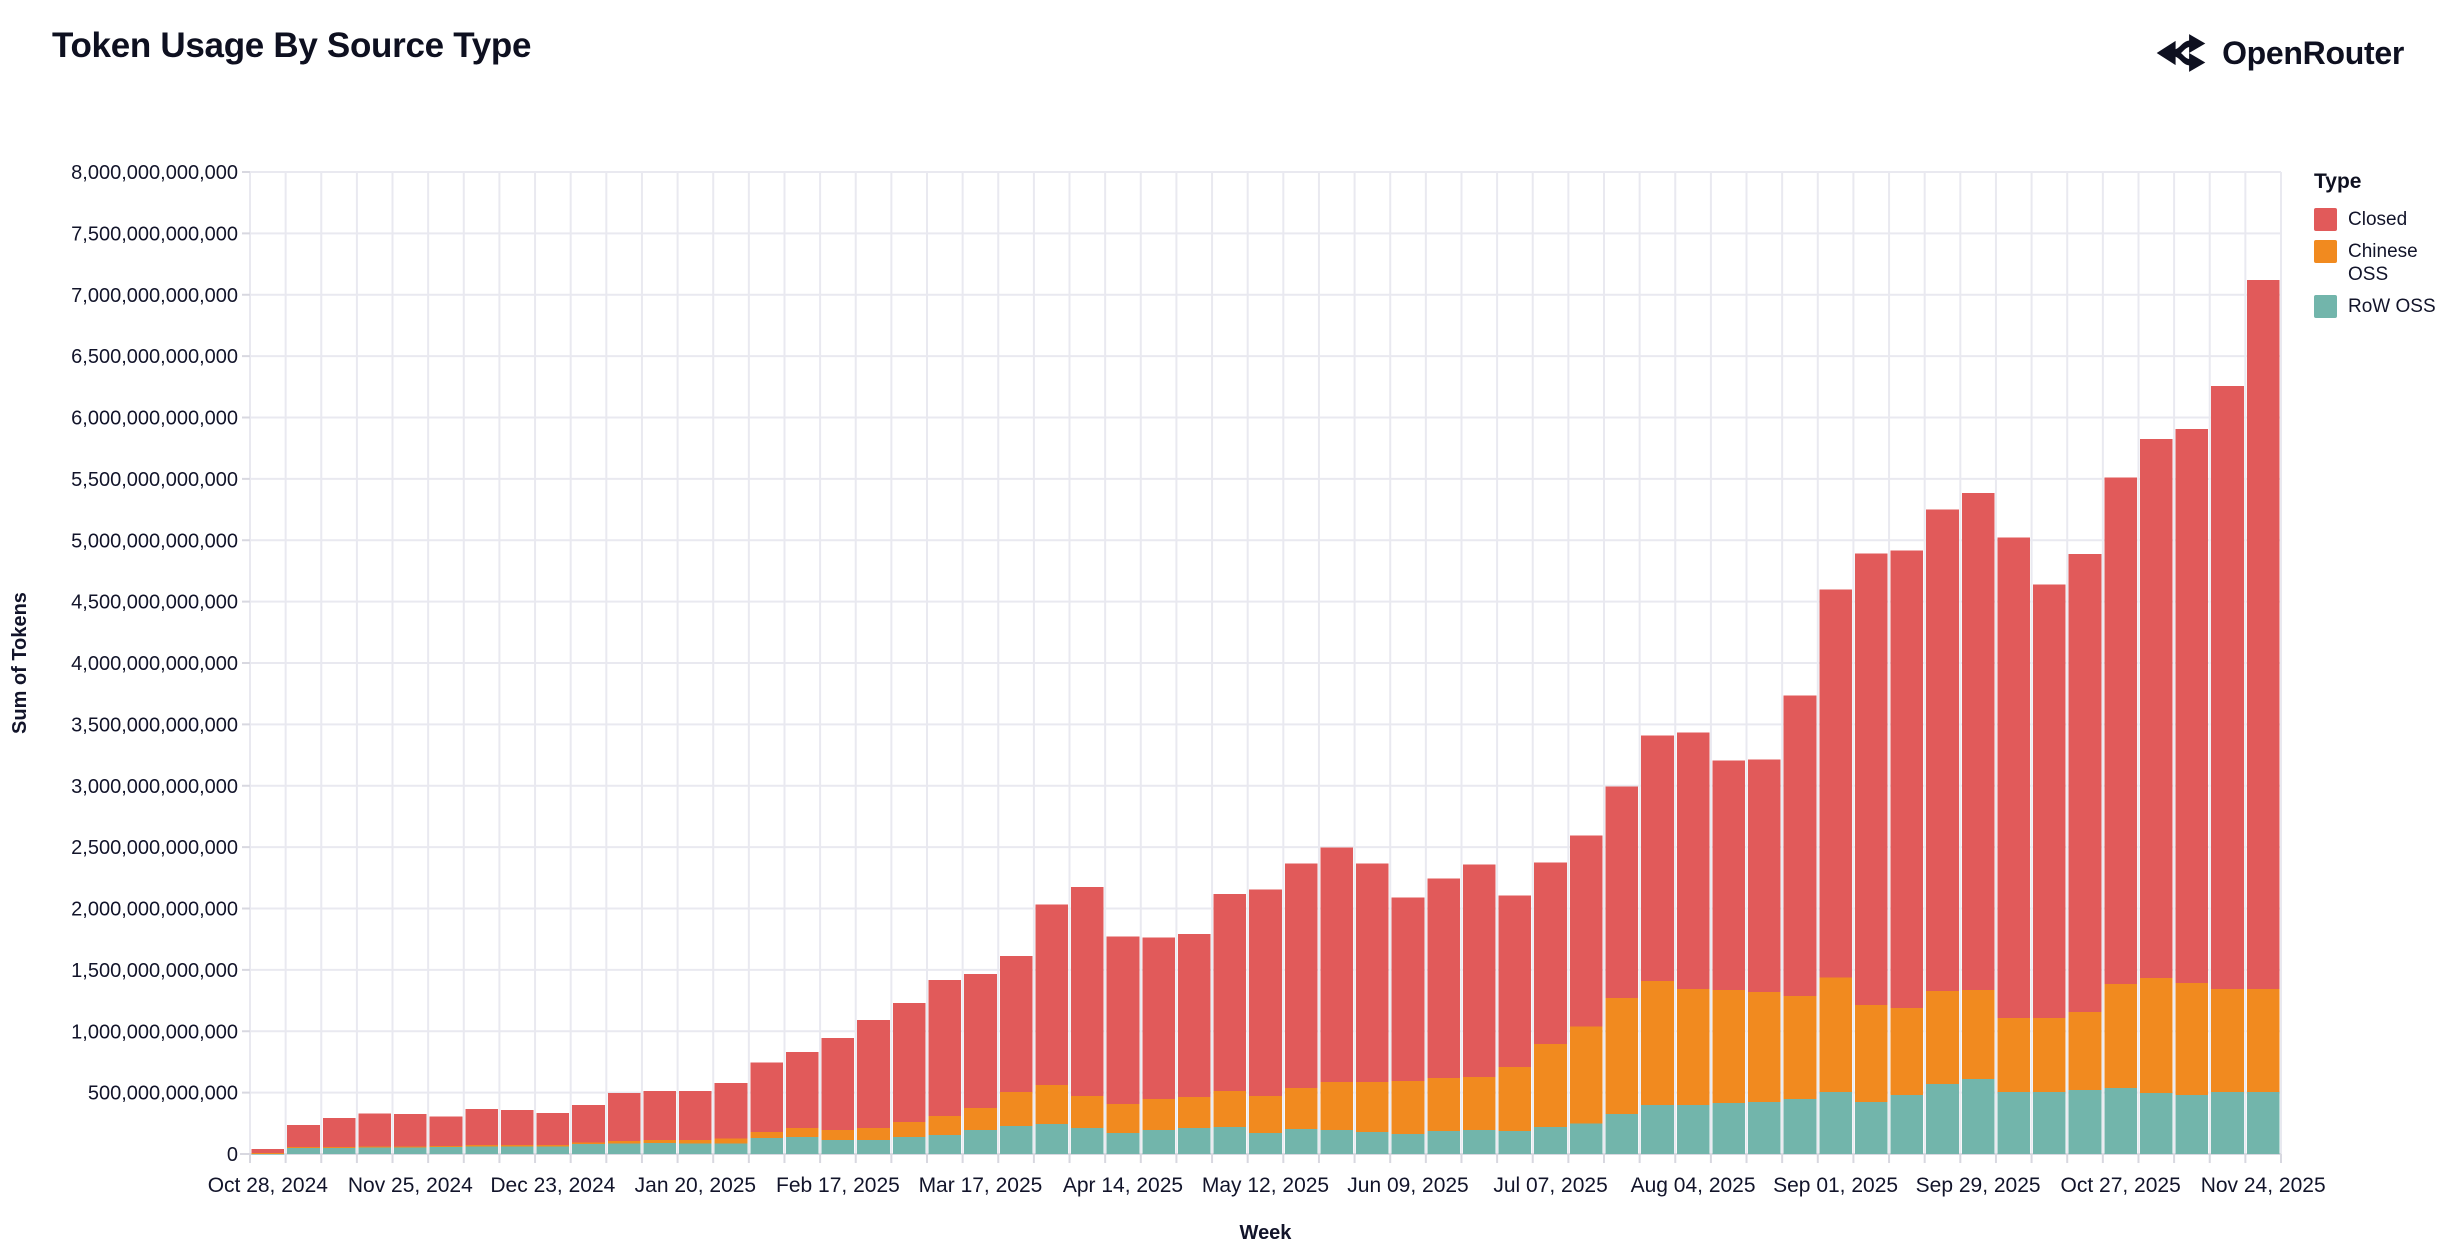 The image size is (2454, 1252). Describe the element at coordinates (1871, 779) in the screenshot. I see `bar-segment: Sep 08, 2025 — Closed` at that location.